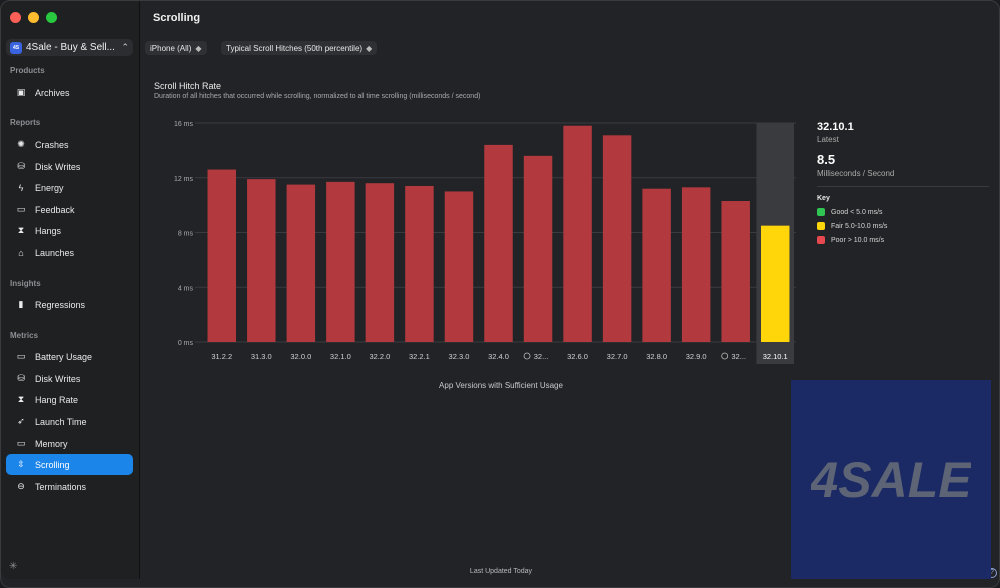 This screenshot has width=1000, height=588. What do you see at coordinates (859, 226) in the screenshot?
I see `key-label: Fair 5.0-10.0 ms/s` at bounding box center [859, 226].